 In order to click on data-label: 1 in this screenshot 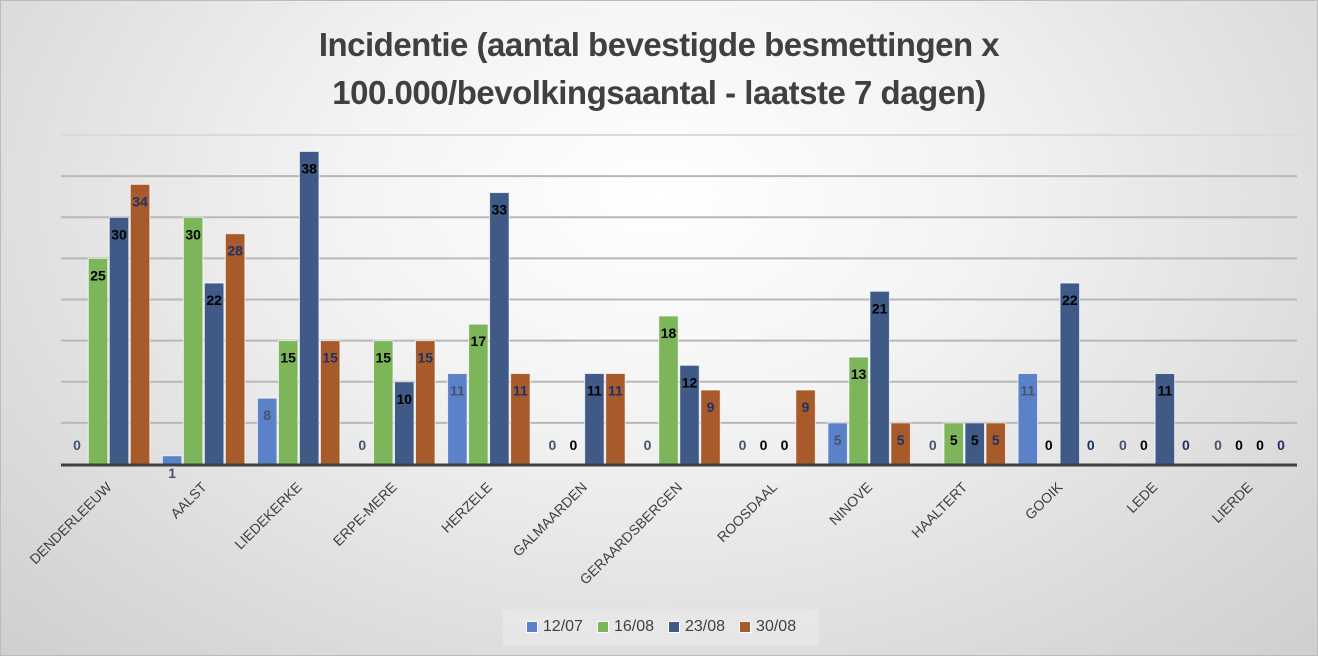, I will do `click(172, 473)`.